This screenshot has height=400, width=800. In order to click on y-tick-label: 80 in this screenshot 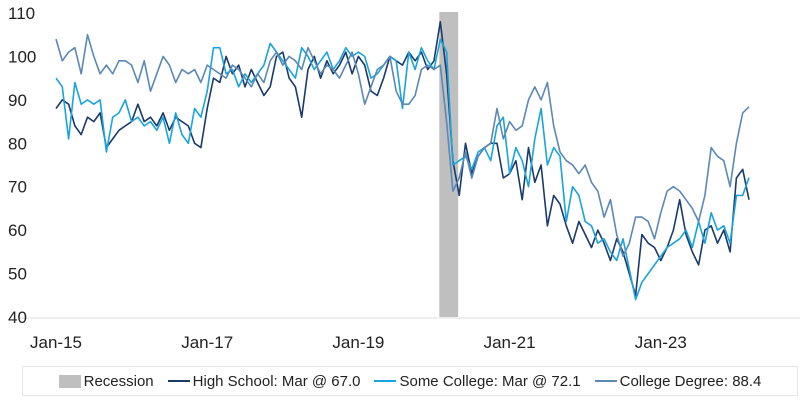, I will do `click(17, 143)`.